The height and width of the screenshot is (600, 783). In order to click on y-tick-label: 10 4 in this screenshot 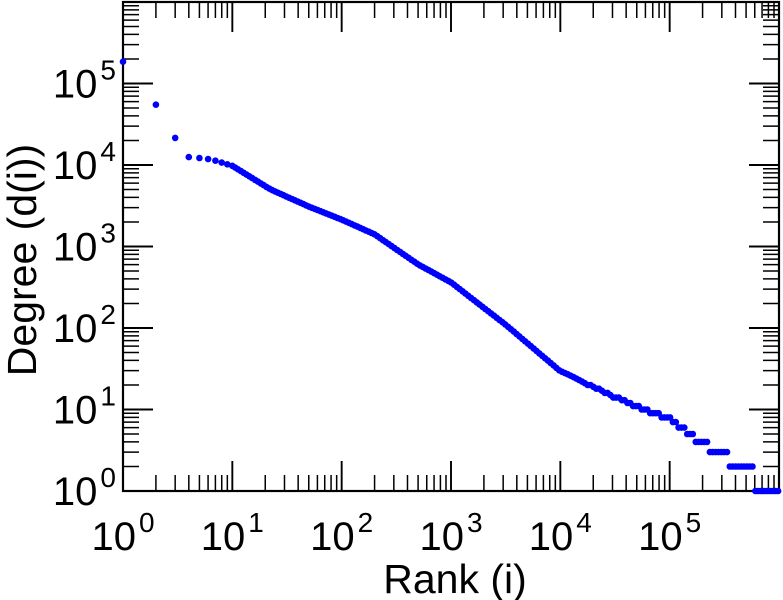, I will do `click(84, 162)`.